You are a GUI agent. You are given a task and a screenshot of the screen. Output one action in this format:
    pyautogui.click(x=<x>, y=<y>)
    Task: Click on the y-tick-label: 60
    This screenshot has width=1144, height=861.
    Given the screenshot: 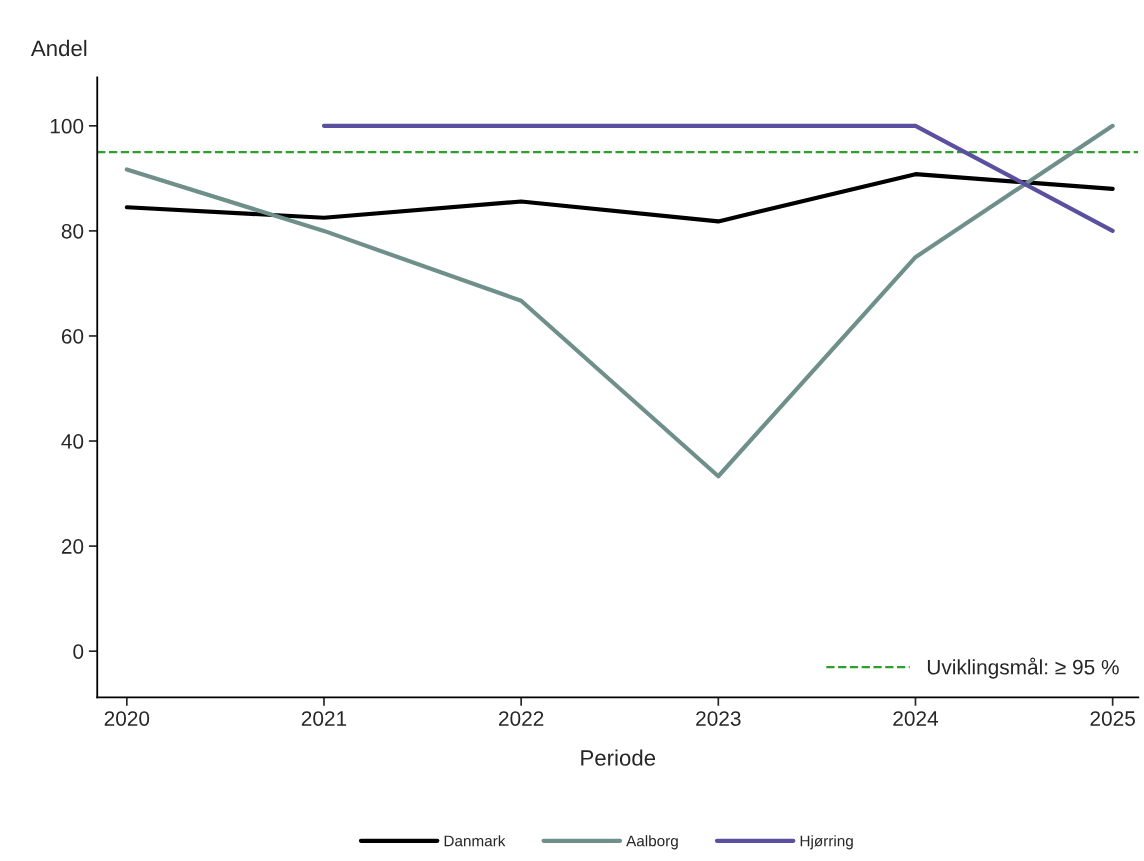 What is the action you would take?
    pyautogui.click(x=72, y=336)
    